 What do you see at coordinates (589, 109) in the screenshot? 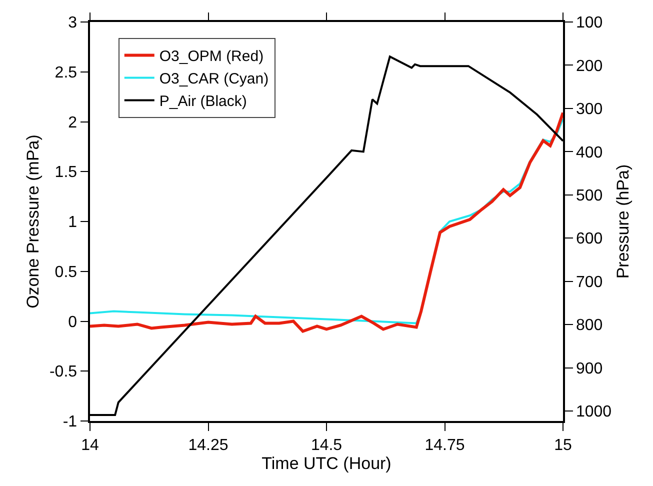
I see `y2-tick-label: 300` at bounding box center [589, 109].